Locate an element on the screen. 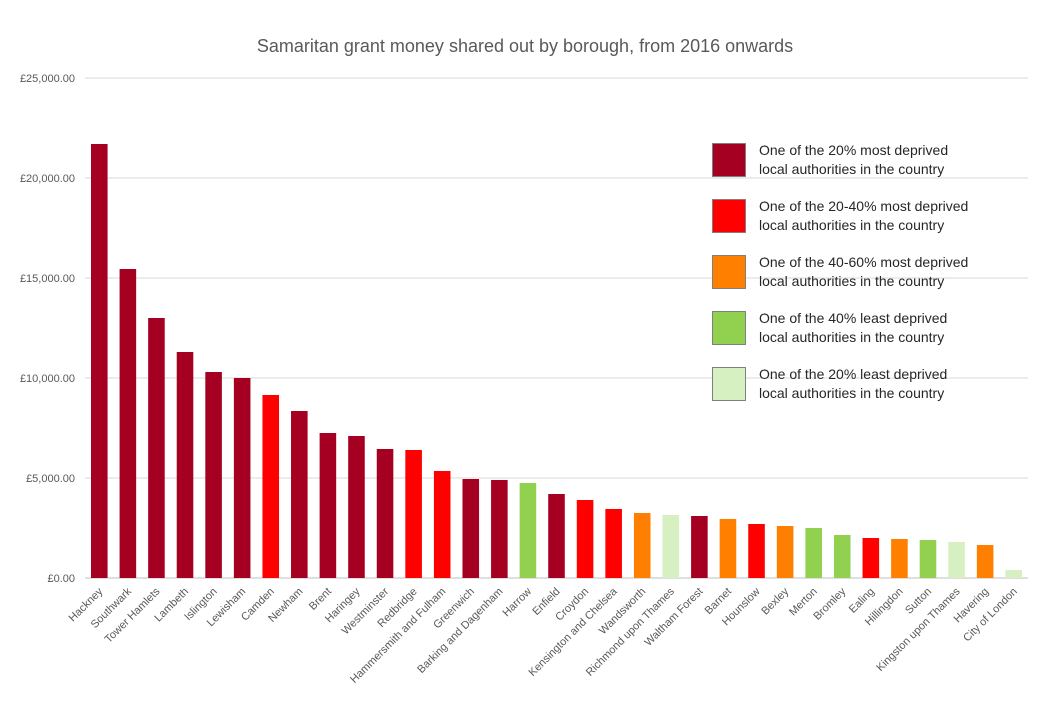 The height and width of the screenshot is (720, 1050). bar-lambeth is located at coordinates (185, 465).